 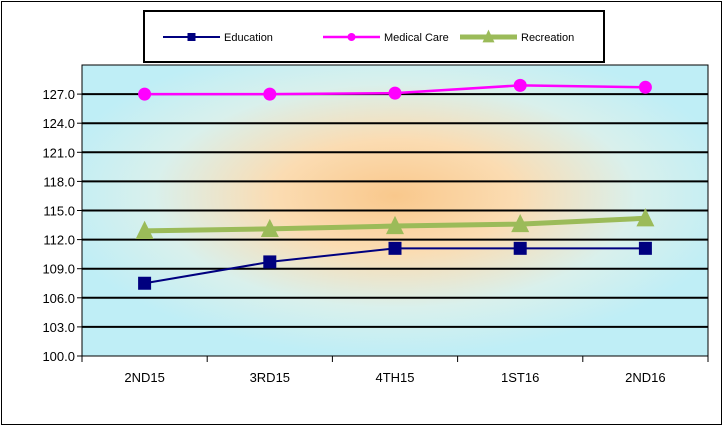 I want to click on y-tick-label: 106.0, so click(x=58, y=298).